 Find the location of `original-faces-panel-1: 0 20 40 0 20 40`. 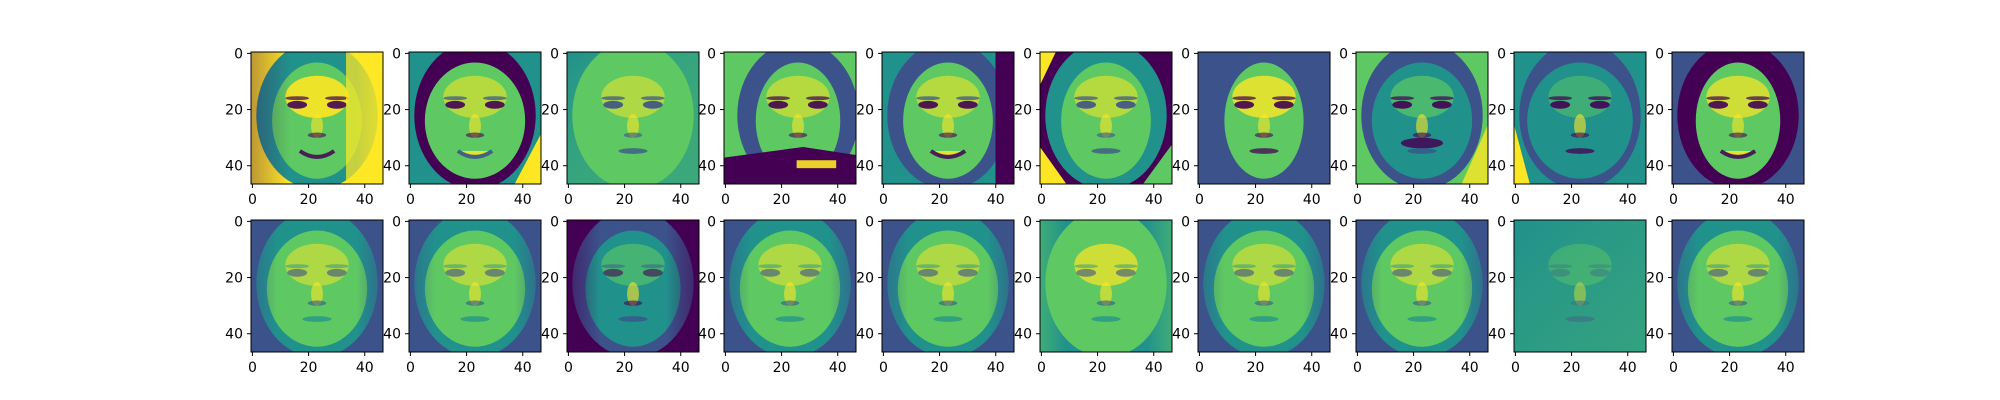

original-faces-panel-1: 0 20 40 0 20 40 is located at coordinates (304, 127).